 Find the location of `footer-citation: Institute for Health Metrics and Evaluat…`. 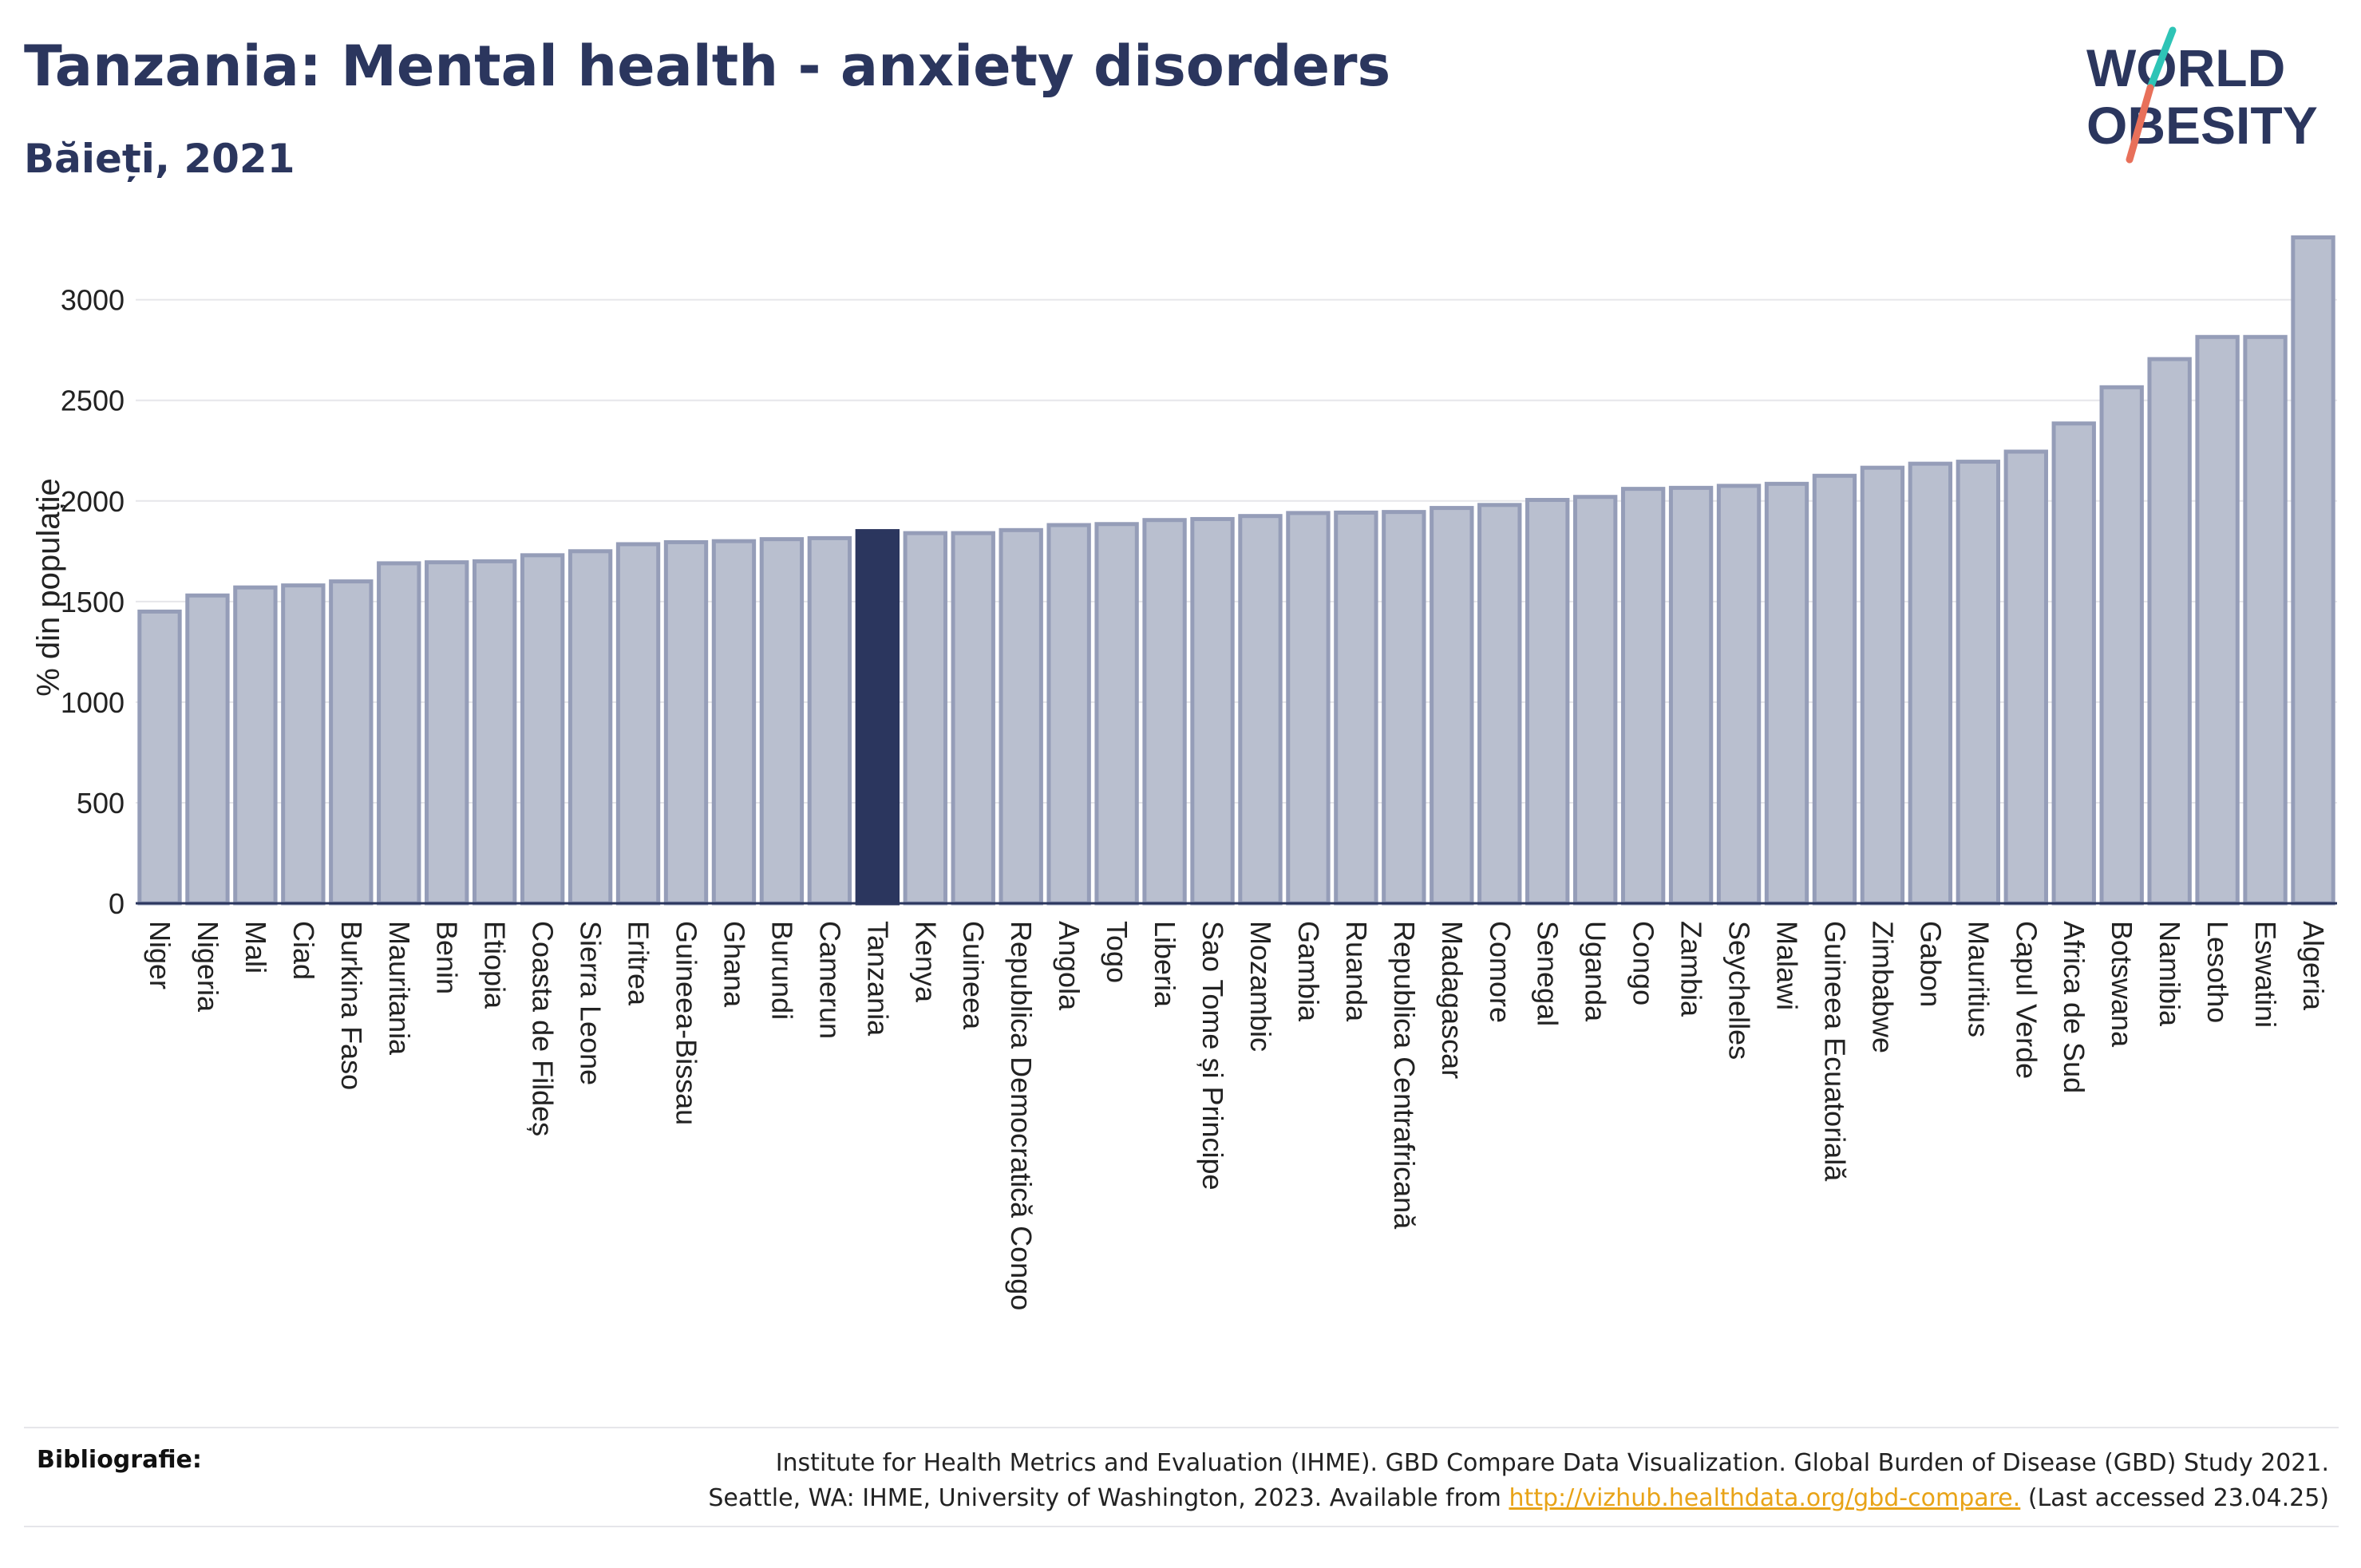

footer-citation: Institute for Health Metrics and Evaluat… is located at coordinates (1371, 1481).